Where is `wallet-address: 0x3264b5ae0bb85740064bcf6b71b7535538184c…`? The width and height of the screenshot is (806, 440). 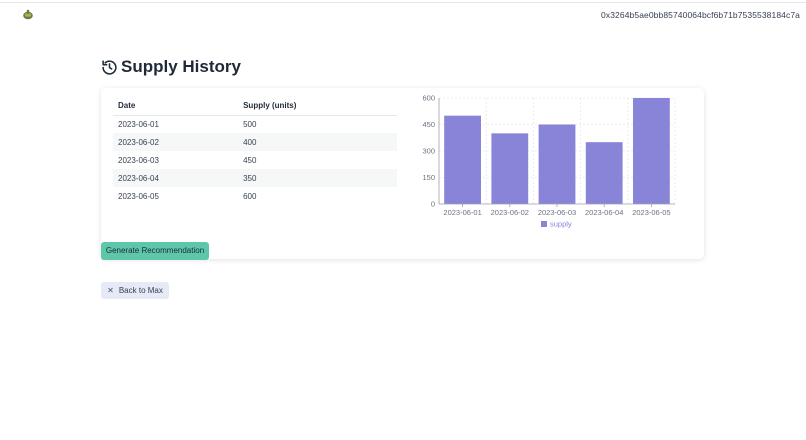
wallet-address: 0x3264b5ae0bb85740064bcf6b71b7535538184c… is located at coordinates (700, 15).